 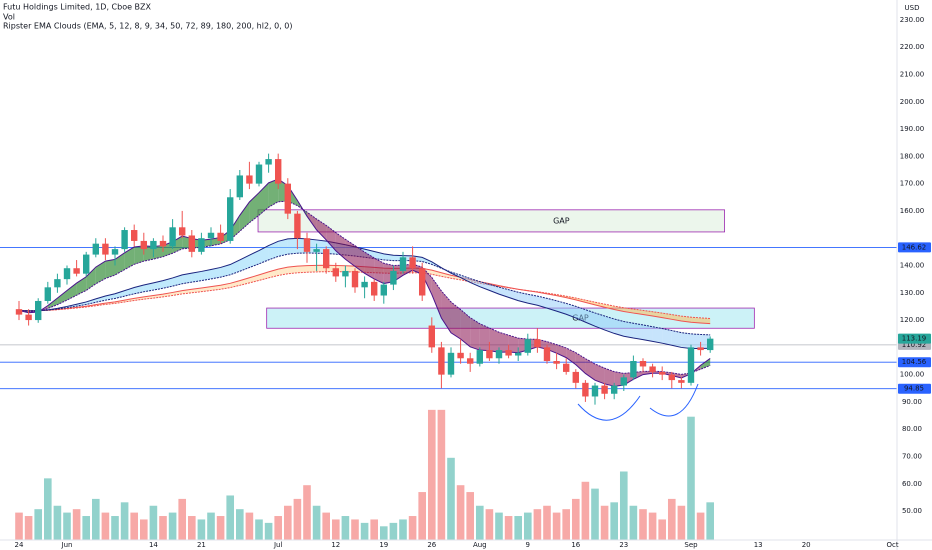 What do you see at coordinates (758, 545) in the screenshot?
I see `x-tick-label: 13` at bounding box center [758, 545].